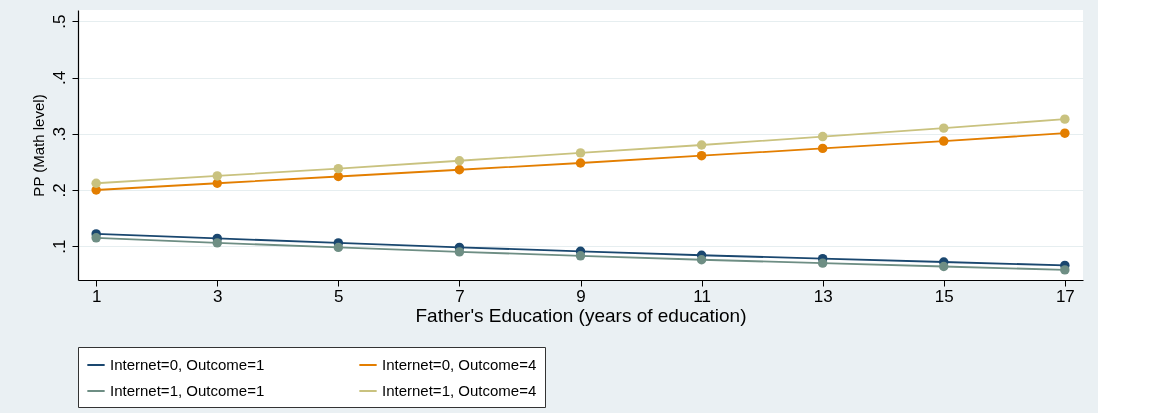  What do you see at coordinates (187, 364) in the screenshot?
I see `legend-label: Internet=0, Outcome=1` at bounding box center [187, 364].